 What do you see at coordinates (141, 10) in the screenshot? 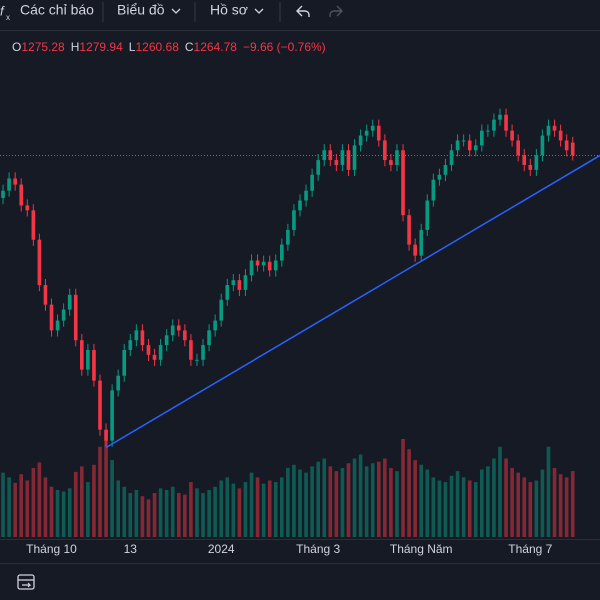
I see `chart-button: Biểu đồ` at bounding box center [141, 10].